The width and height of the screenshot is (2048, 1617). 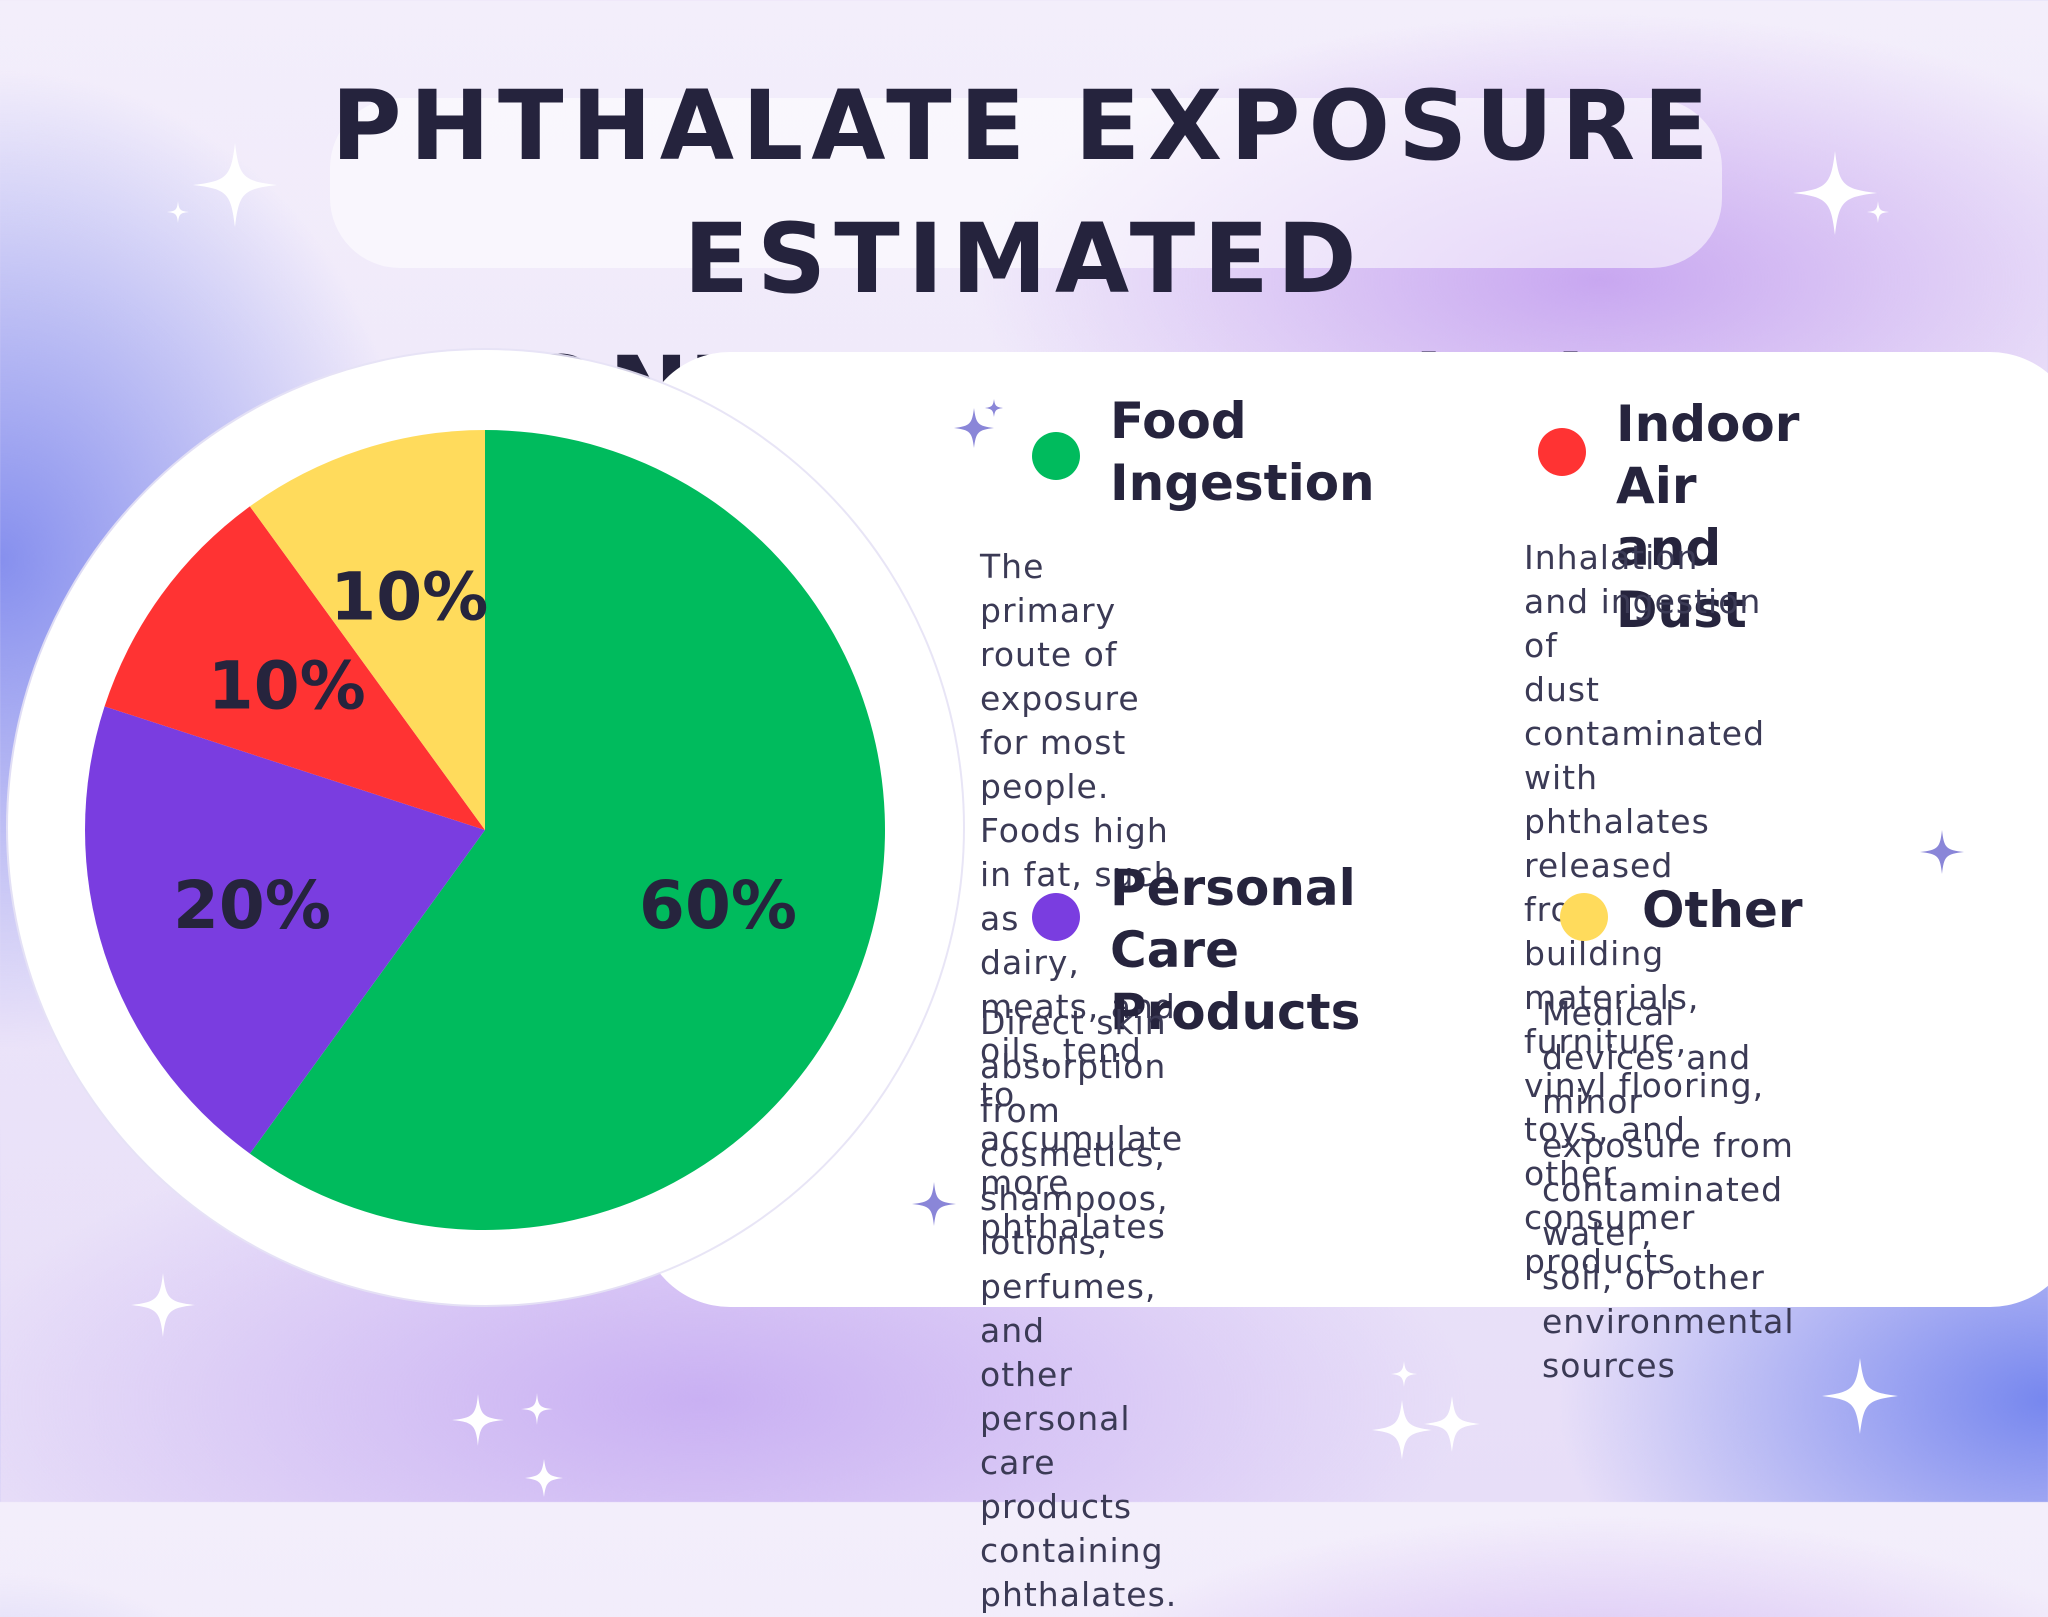 I want to click on pie-slice-personal-care-products, so click(x=285, y=930).